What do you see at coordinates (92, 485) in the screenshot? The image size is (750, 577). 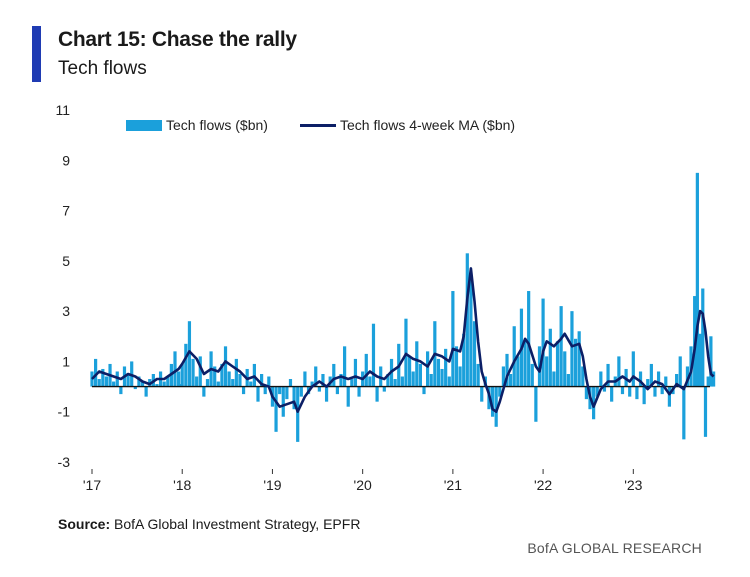 I see `x-tick-label: '17` at bounding box center [92, 485].